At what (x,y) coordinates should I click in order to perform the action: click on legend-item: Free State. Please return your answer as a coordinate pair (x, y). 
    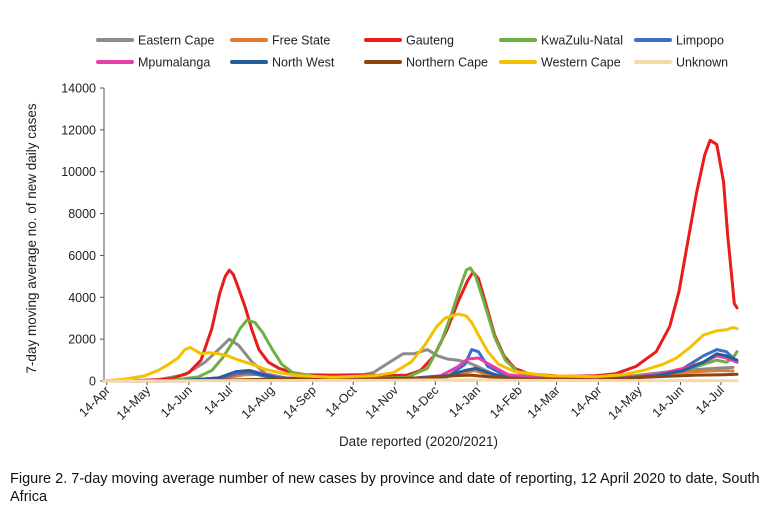
    Looking at the image, I should click on (280, 41).